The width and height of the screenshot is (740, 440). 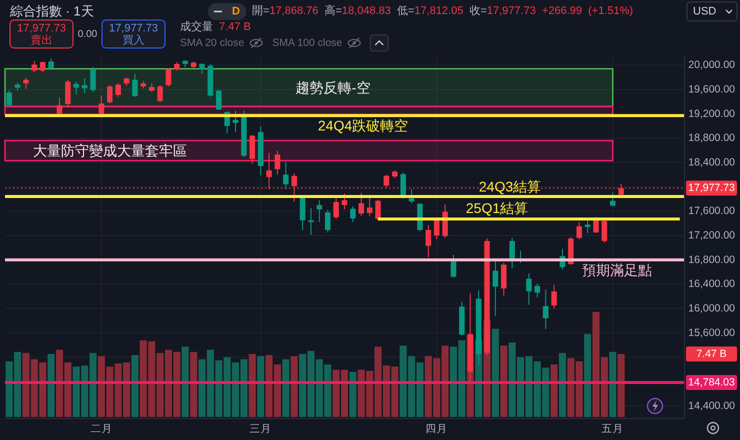 What do you see at coordinates (497, 208) in the screenshot?
I see `series-label: 25Q1結算` at bounding box center [497, 208].